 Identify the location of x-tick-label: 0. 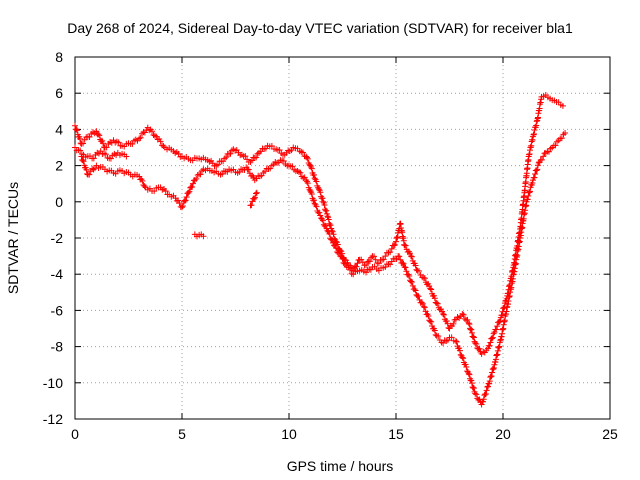
(75, 434).